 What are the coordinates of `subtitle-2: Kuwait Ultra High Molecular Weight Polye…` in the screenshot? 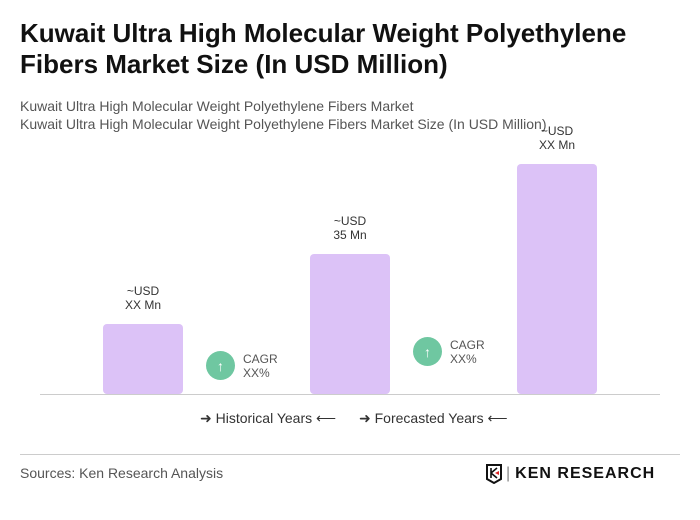 It's located at (283, 124).